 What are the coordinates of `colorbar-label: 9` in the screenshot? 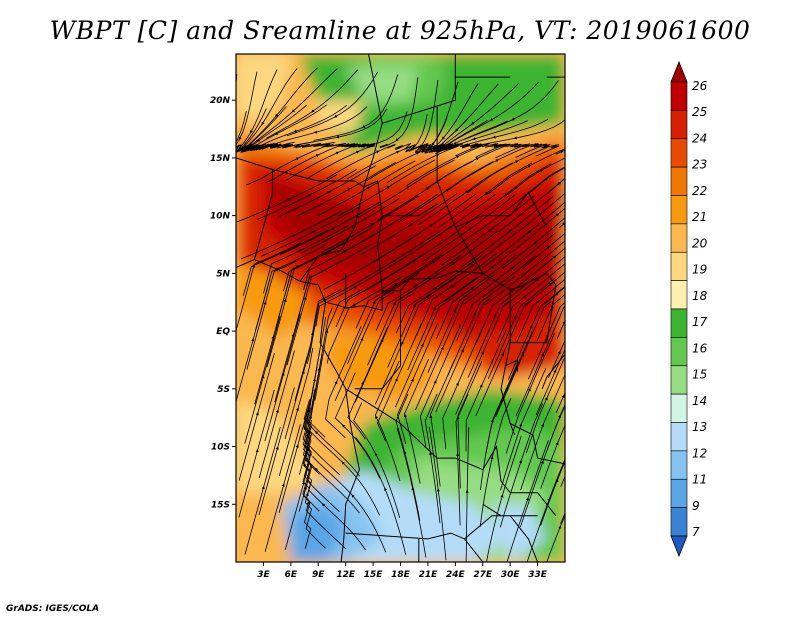 It's located at (696, 506).